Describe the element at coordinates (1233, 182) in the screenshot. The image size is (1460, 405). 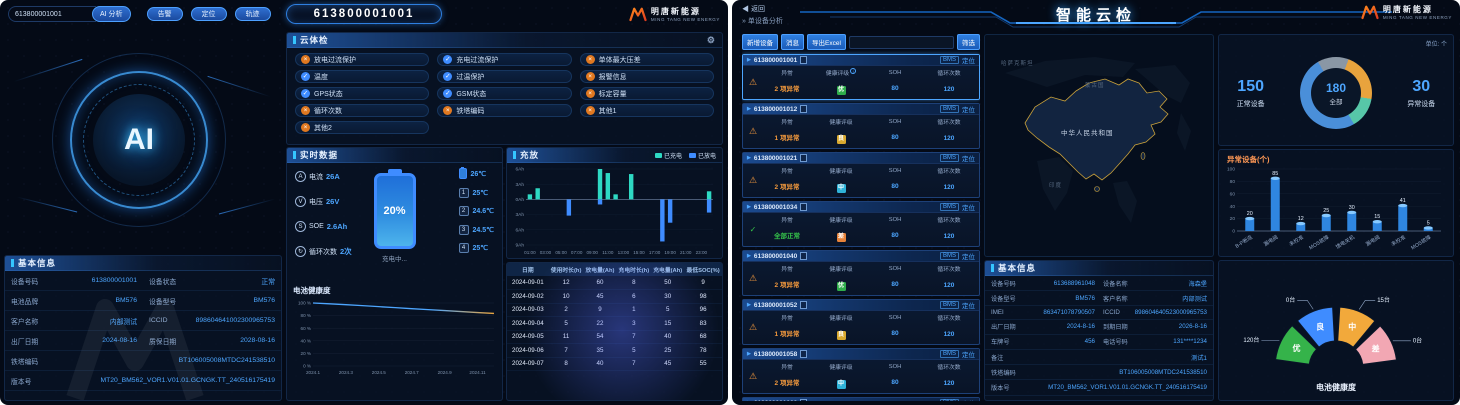
I see `svg-text: 80` at that location.